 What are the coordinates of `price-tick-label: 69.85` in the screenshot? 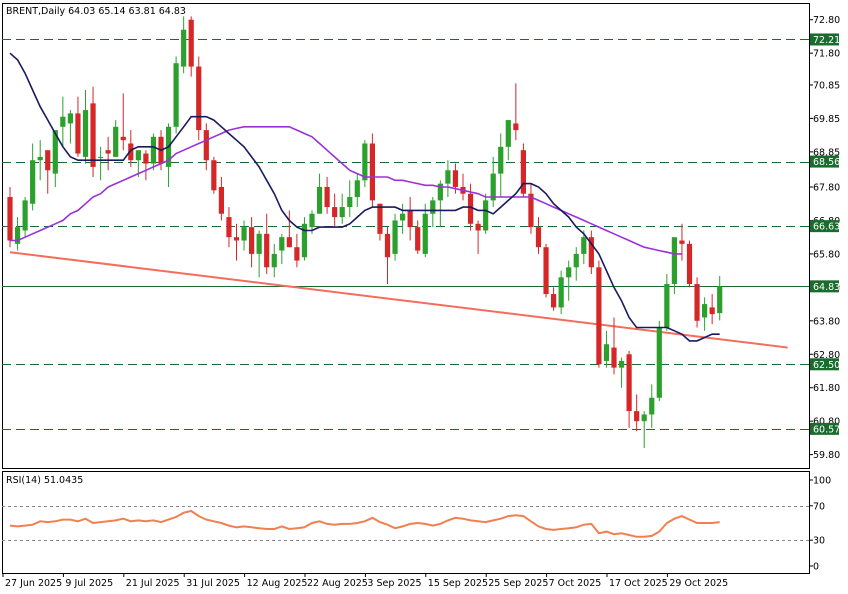 It's located at (826, 119).